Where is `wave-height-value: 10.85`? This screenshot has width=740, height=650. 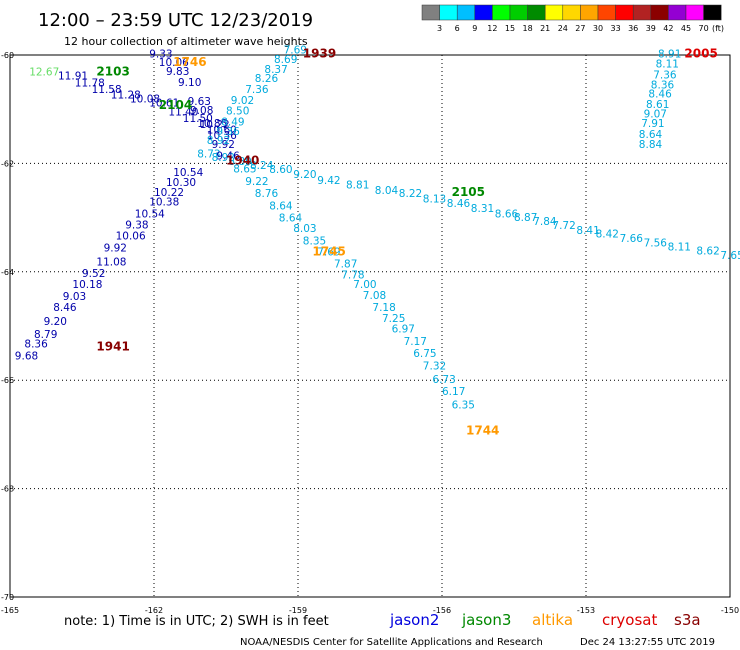 wave-height-value: 10.85 is located at coordinates (212, 124).